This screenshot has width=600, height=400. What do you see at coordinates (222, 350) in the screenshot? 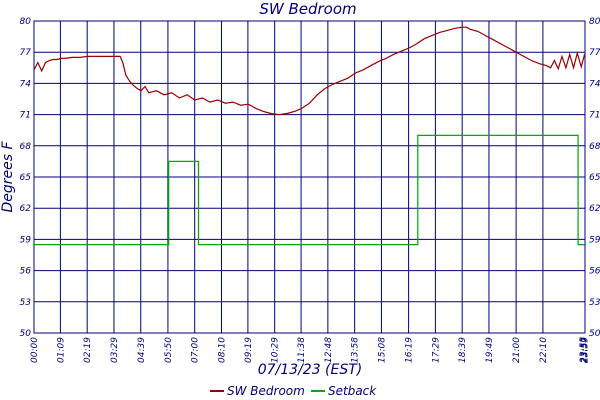
I see `x-tick-label: 08:10` at bounding box center [222, 350].